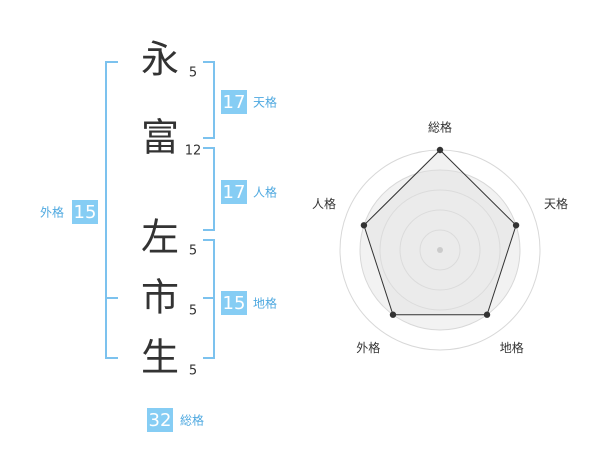 This screenshot has height=470, width=600. What do you see at coordinates (209, 100) in the screenshot?
I see `bracket-tenkaku` at bounding box center [209, 100].